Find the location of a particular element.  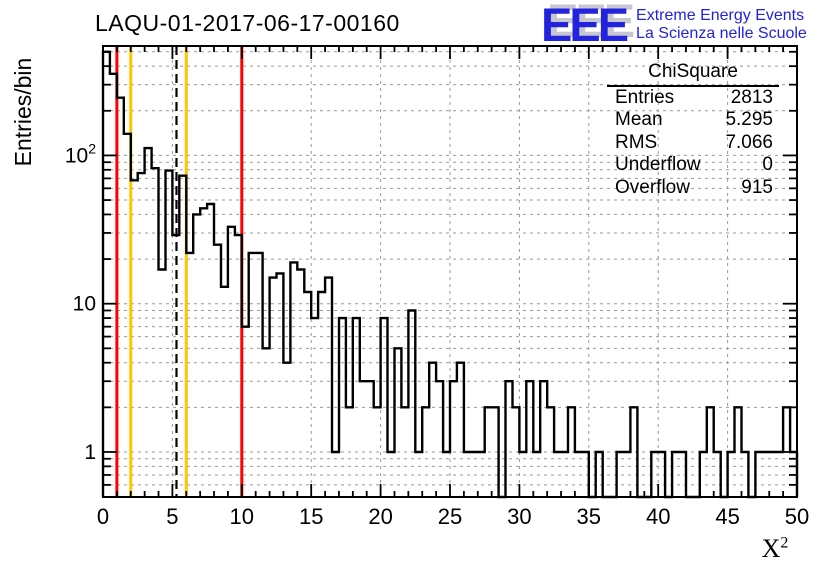

stat-value: 0 is located at coordinates (767, 165).